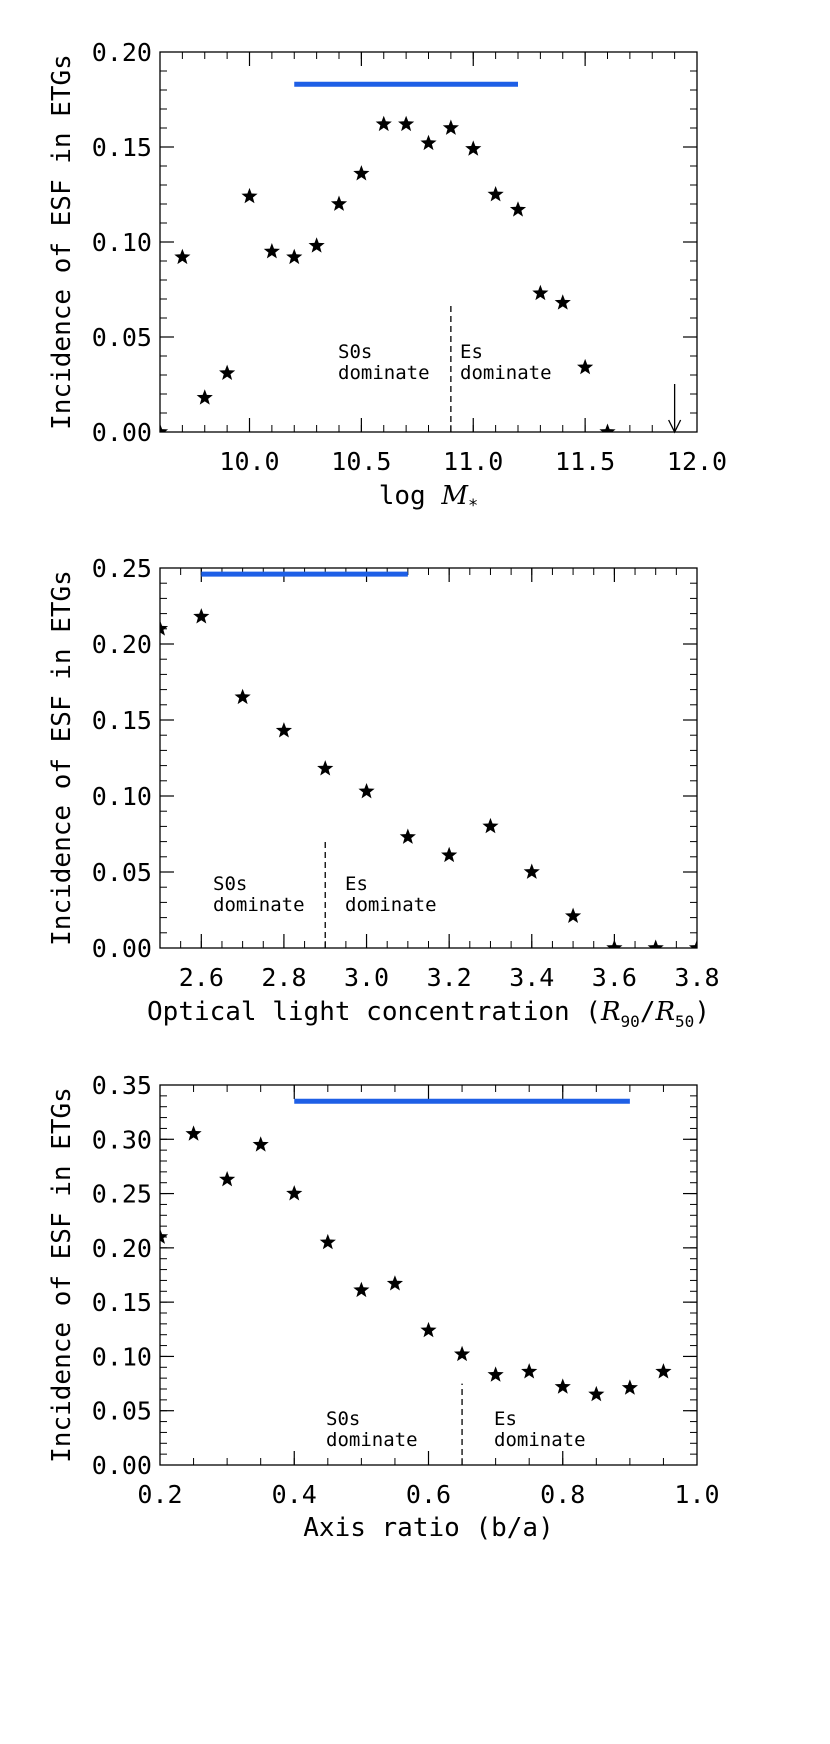  Describe the element at coordinates (283, 977) in the screenshot. I see `x-tick-label: 2.8` at that location.